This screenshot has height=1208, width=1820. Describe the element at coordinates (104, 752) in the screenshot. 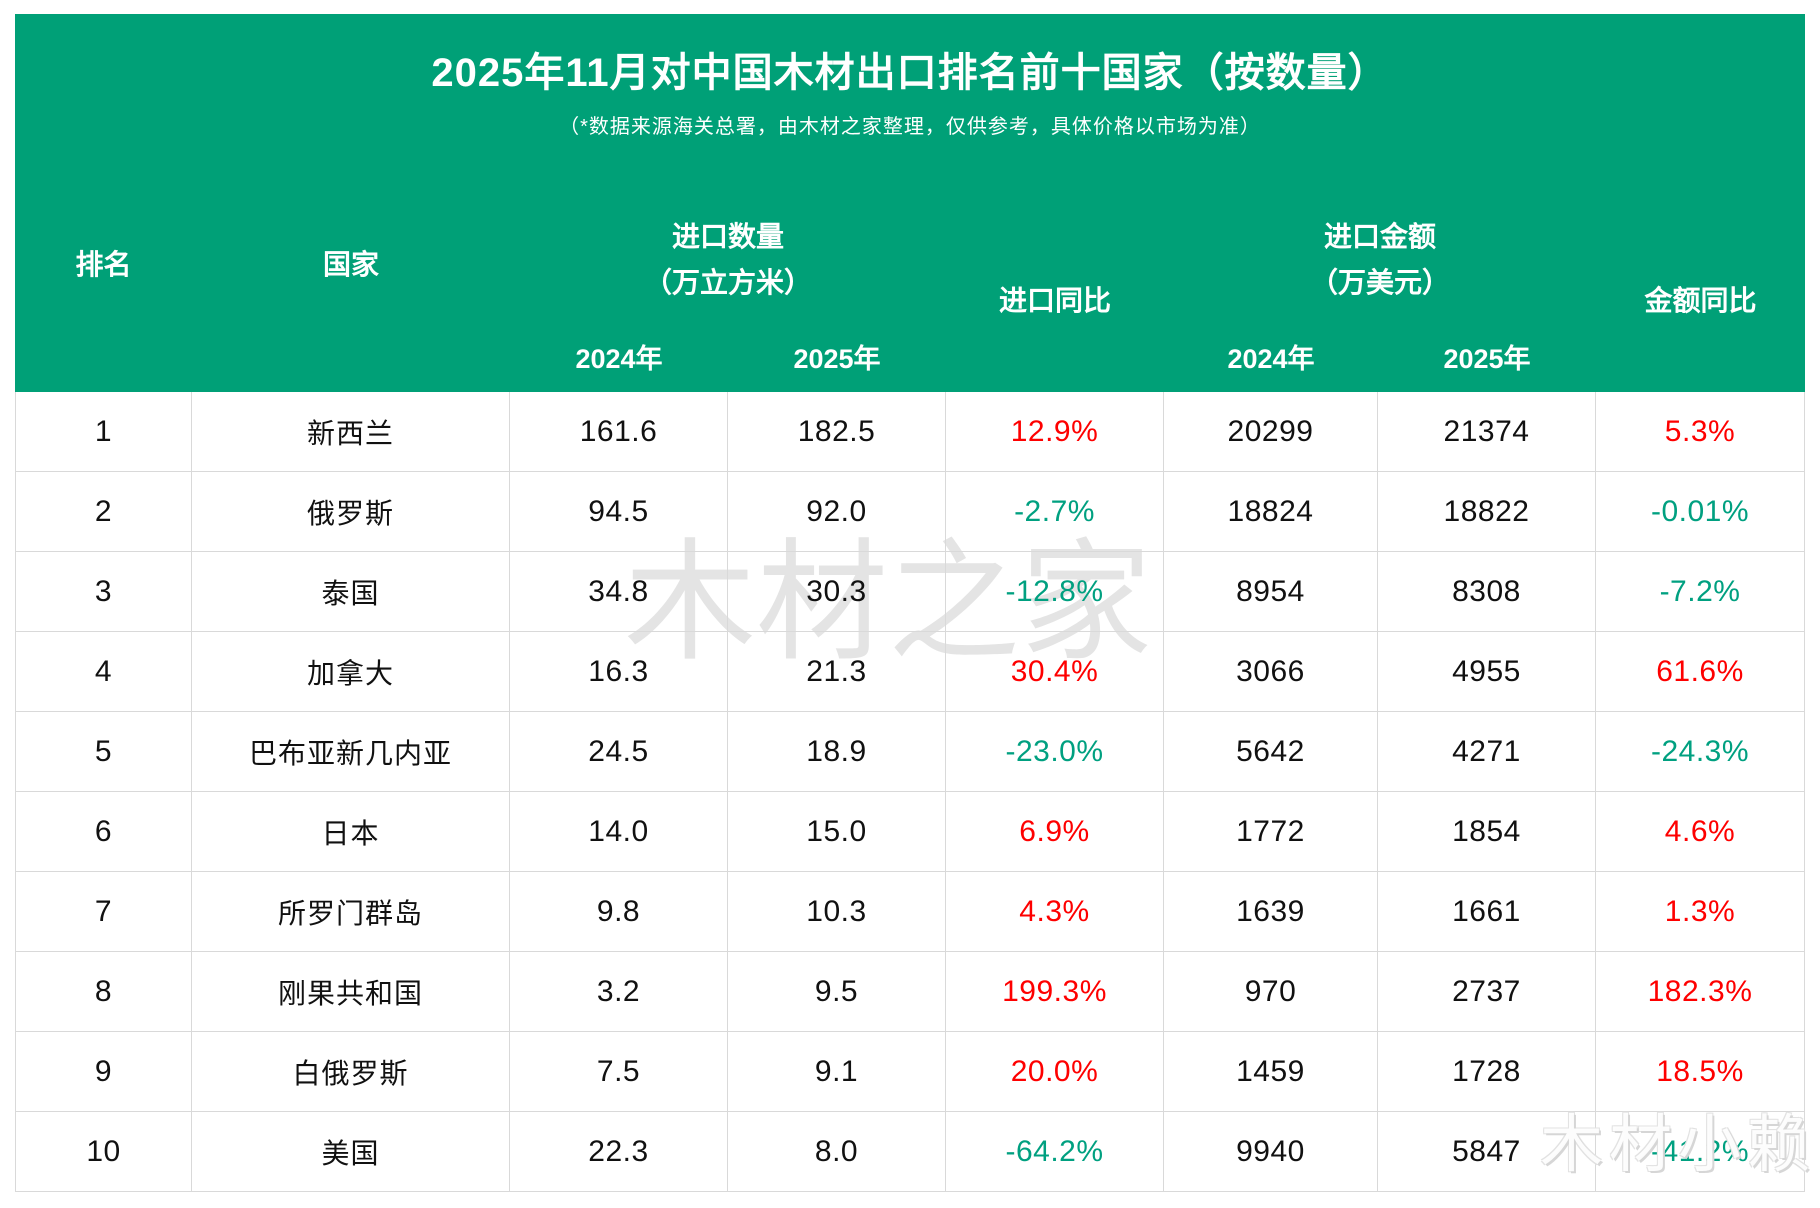

I see `rank-cell: 5` at that location.